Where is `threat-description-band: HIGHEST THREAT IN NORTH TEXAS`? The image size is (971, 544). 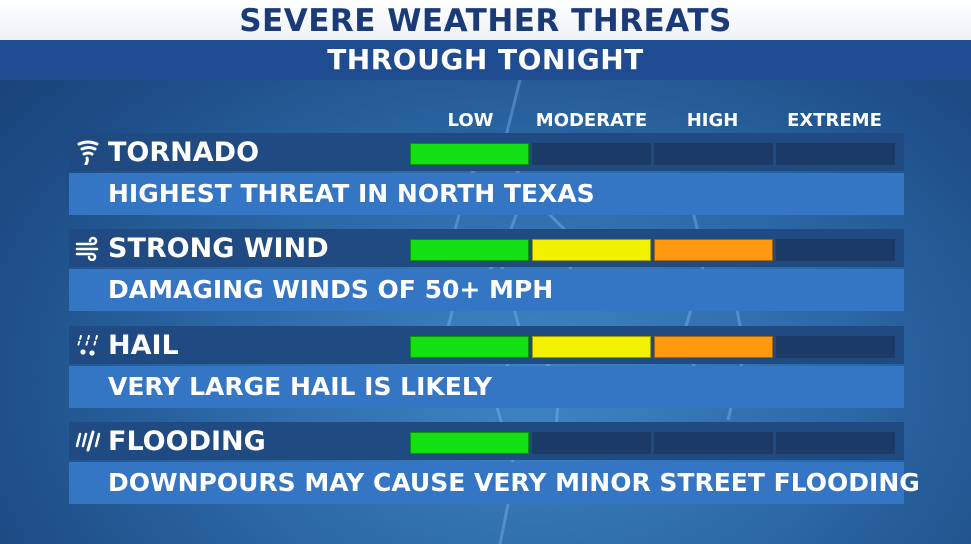 threat-description-band: HIGHEST THREAT IN NORTH TEXAS is located at coordinates (486, 194).